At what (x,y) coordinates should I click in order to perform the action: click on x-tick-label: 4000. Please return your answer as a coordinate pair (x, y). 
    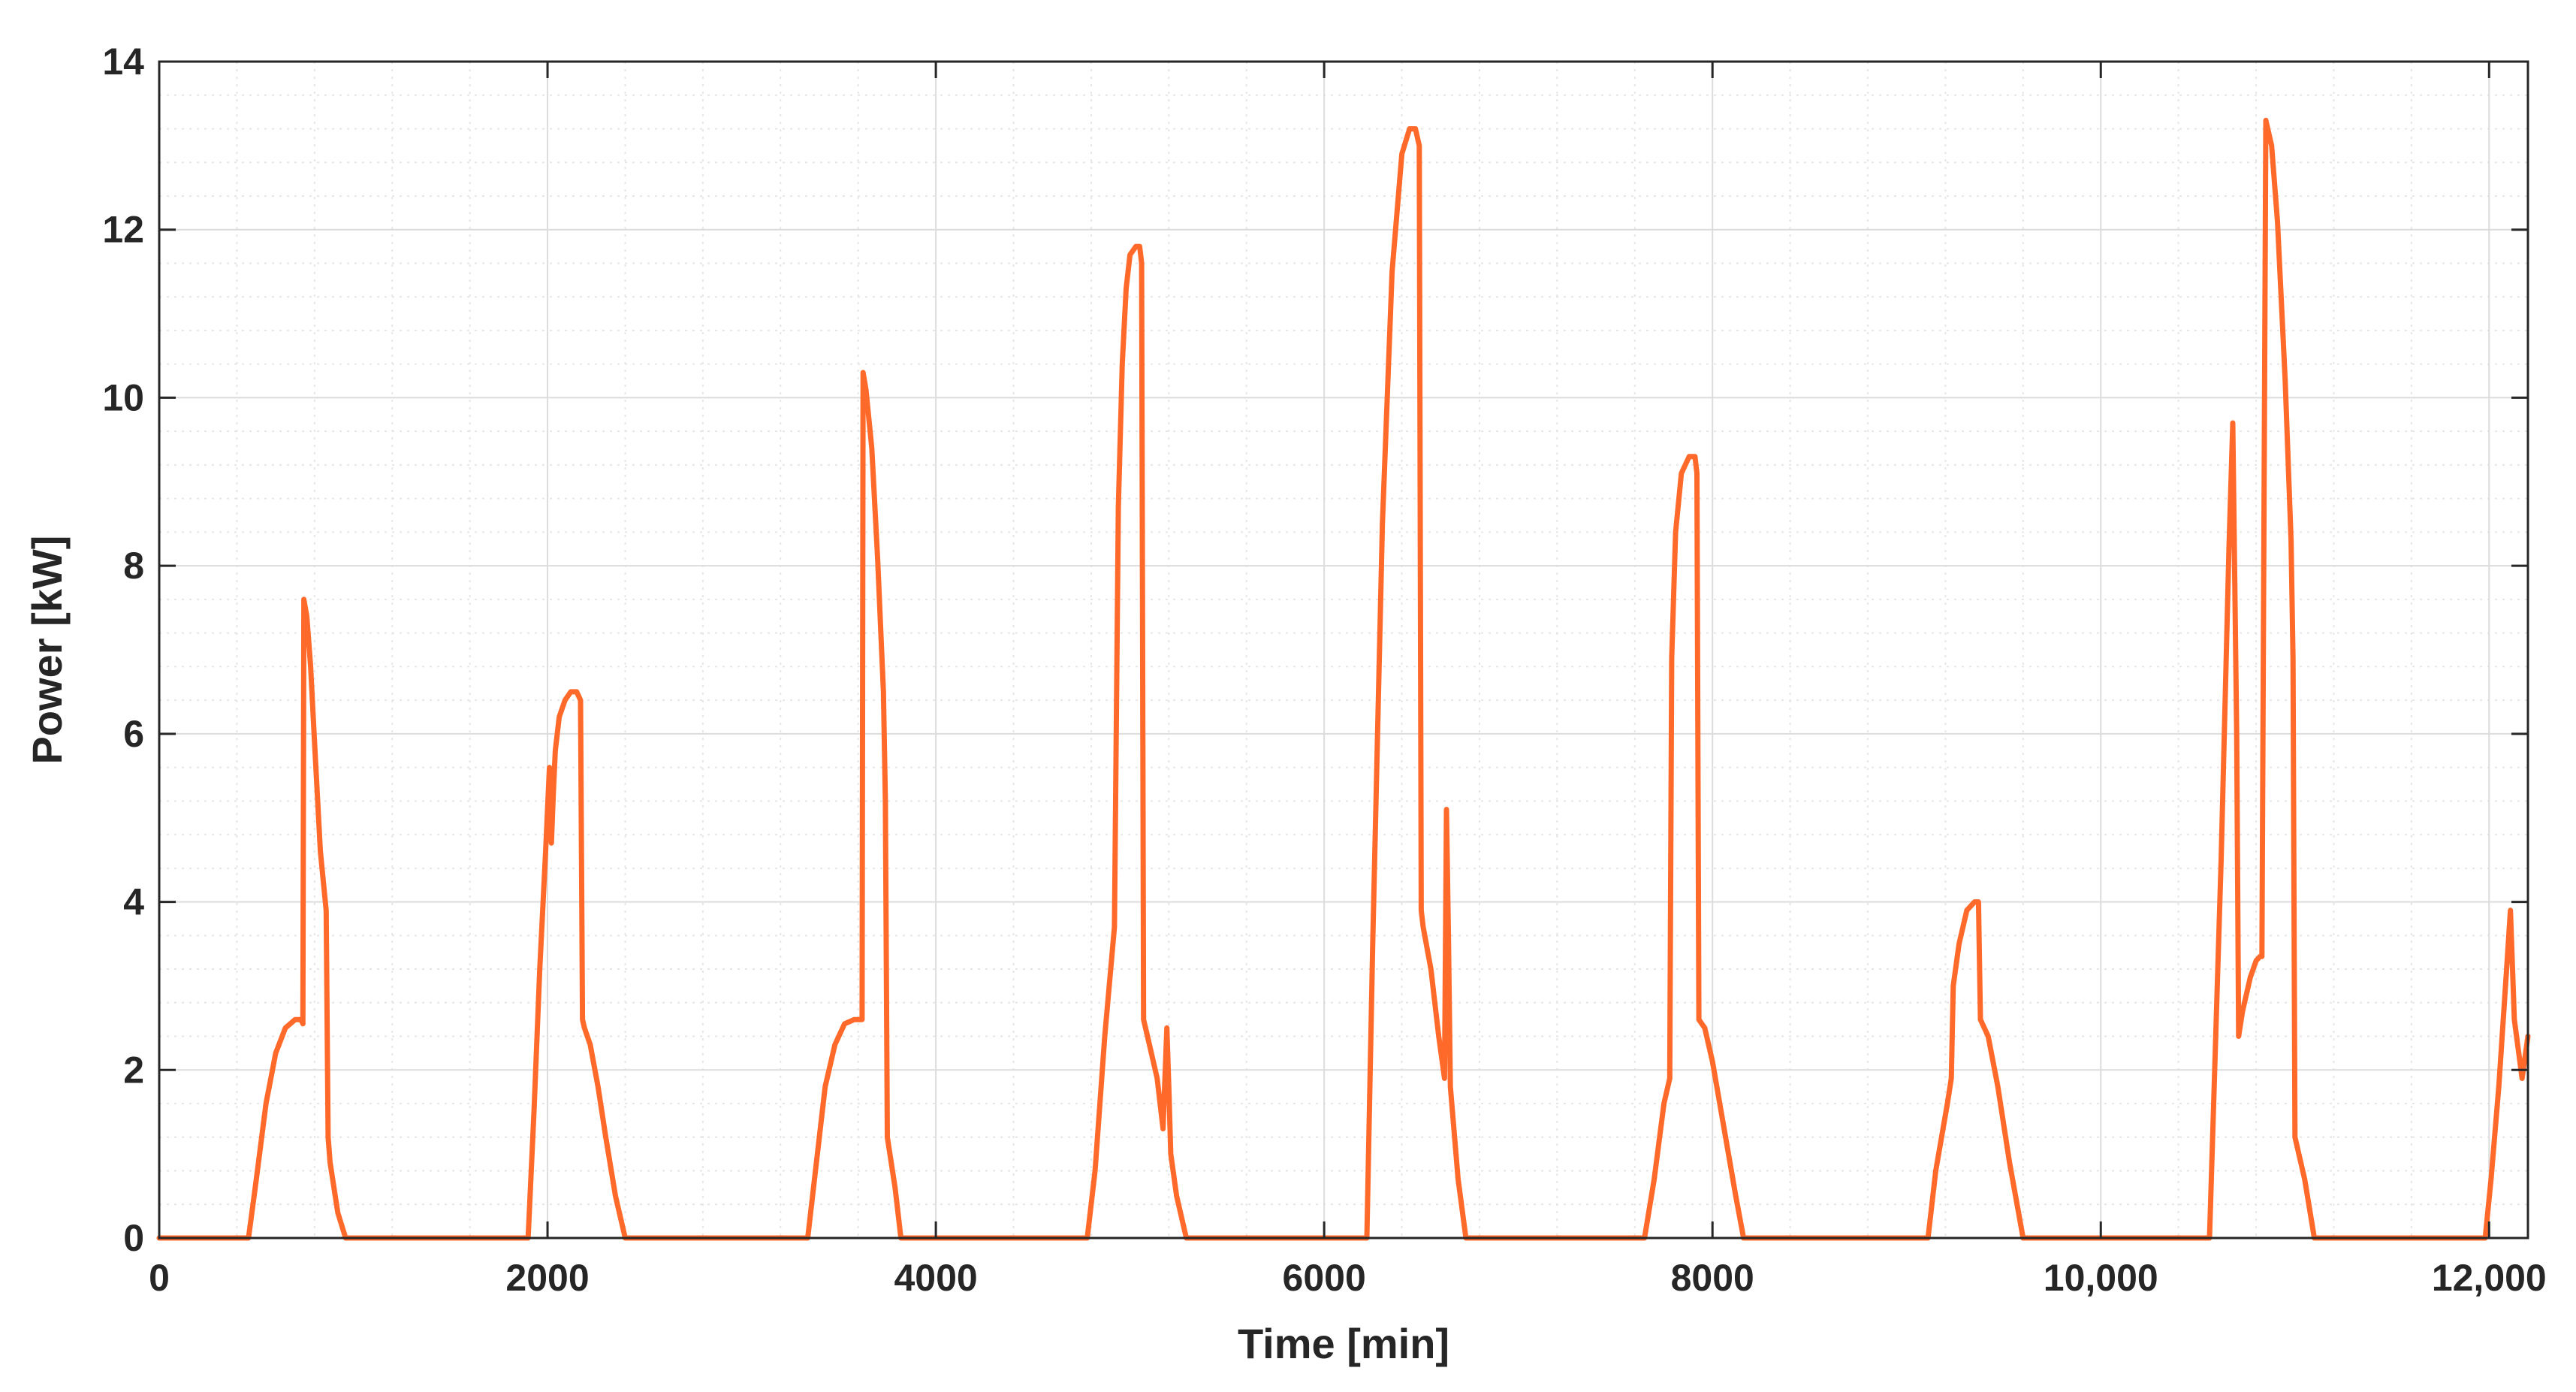
    Looking at the image, I should click on (935, 1278).